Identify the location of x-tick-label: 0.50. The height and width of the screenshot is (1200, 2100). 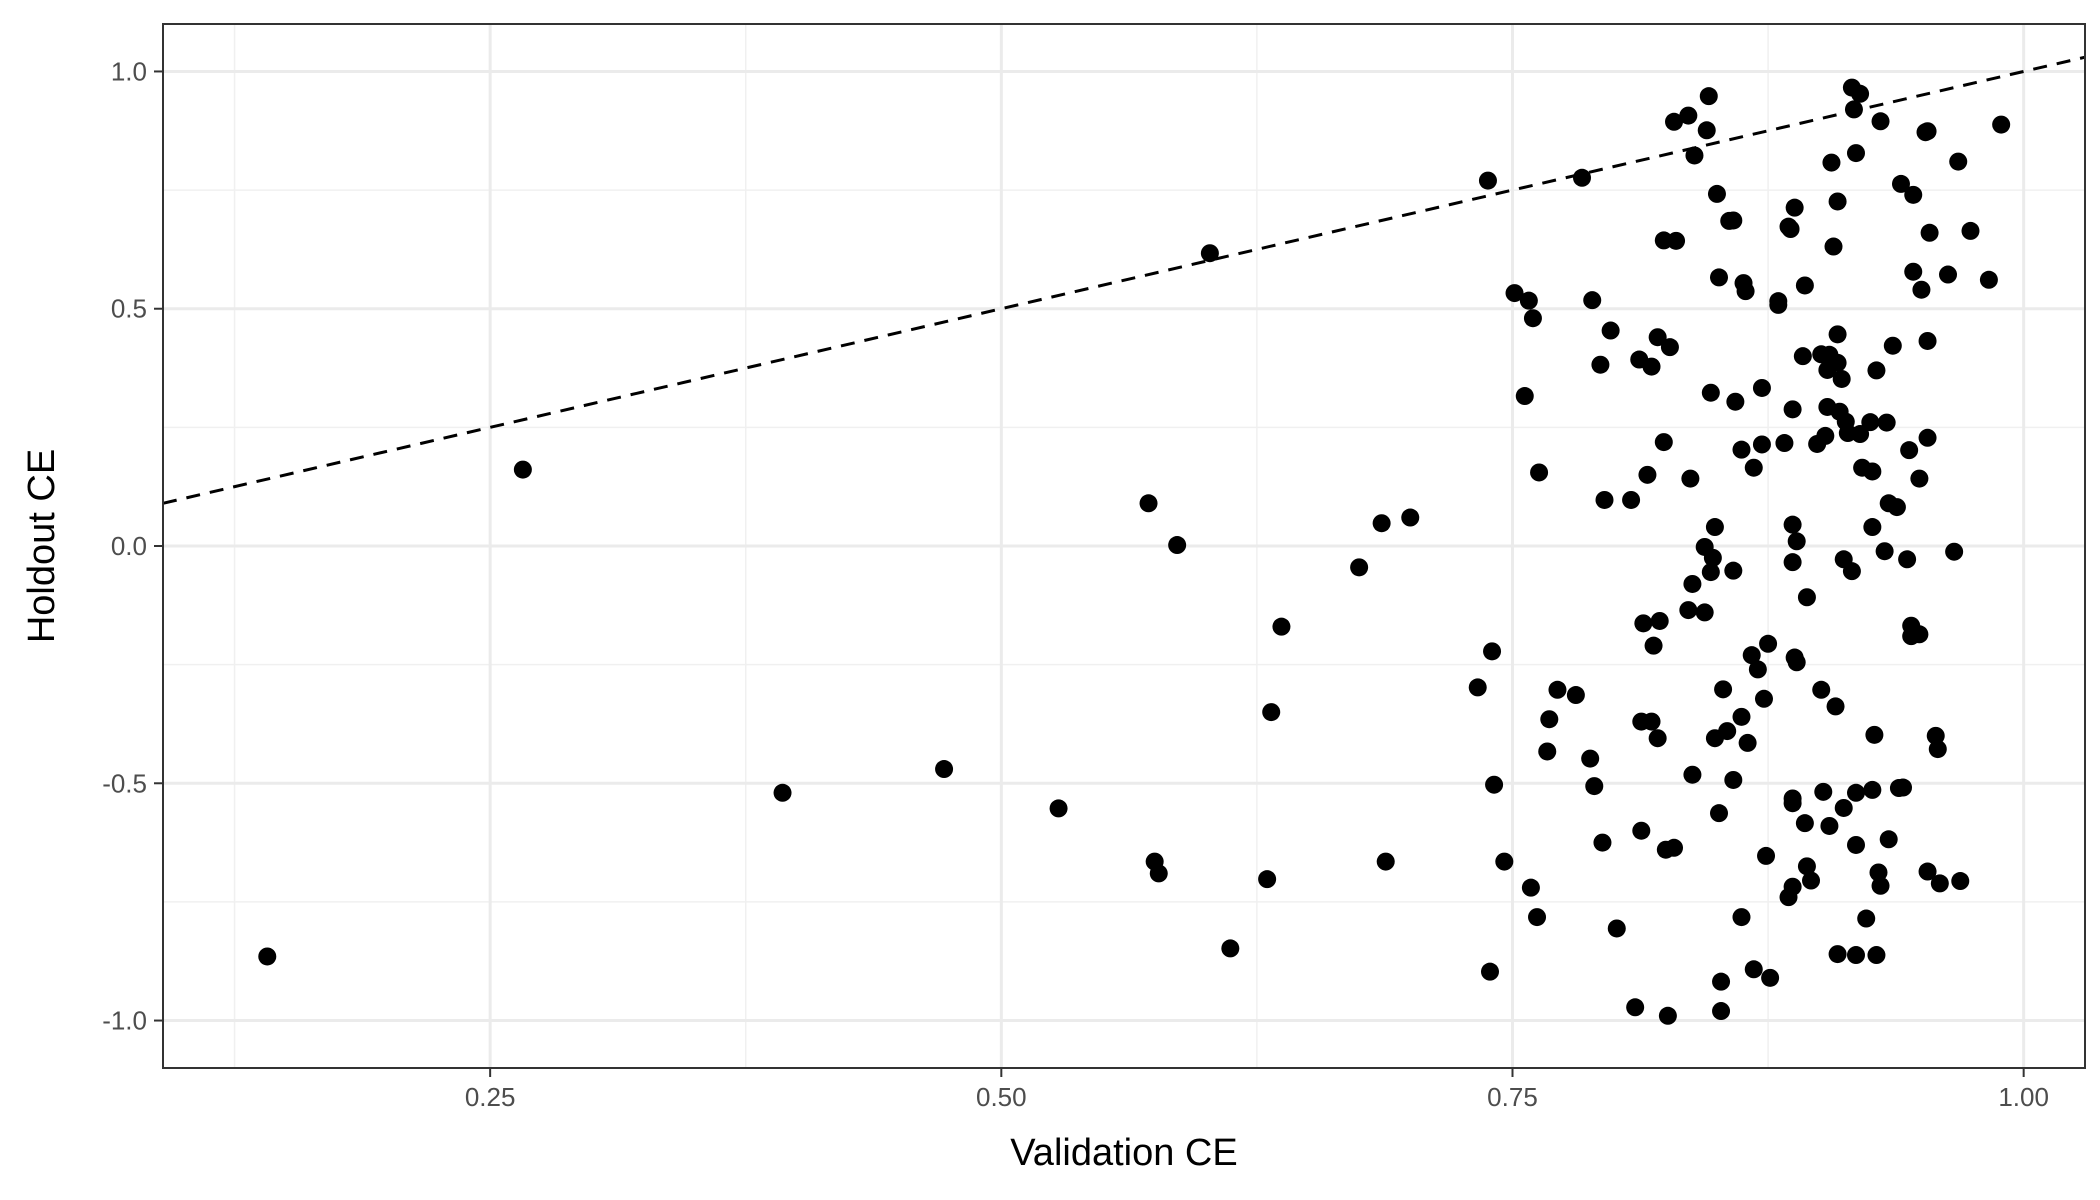
(1001, 1097).